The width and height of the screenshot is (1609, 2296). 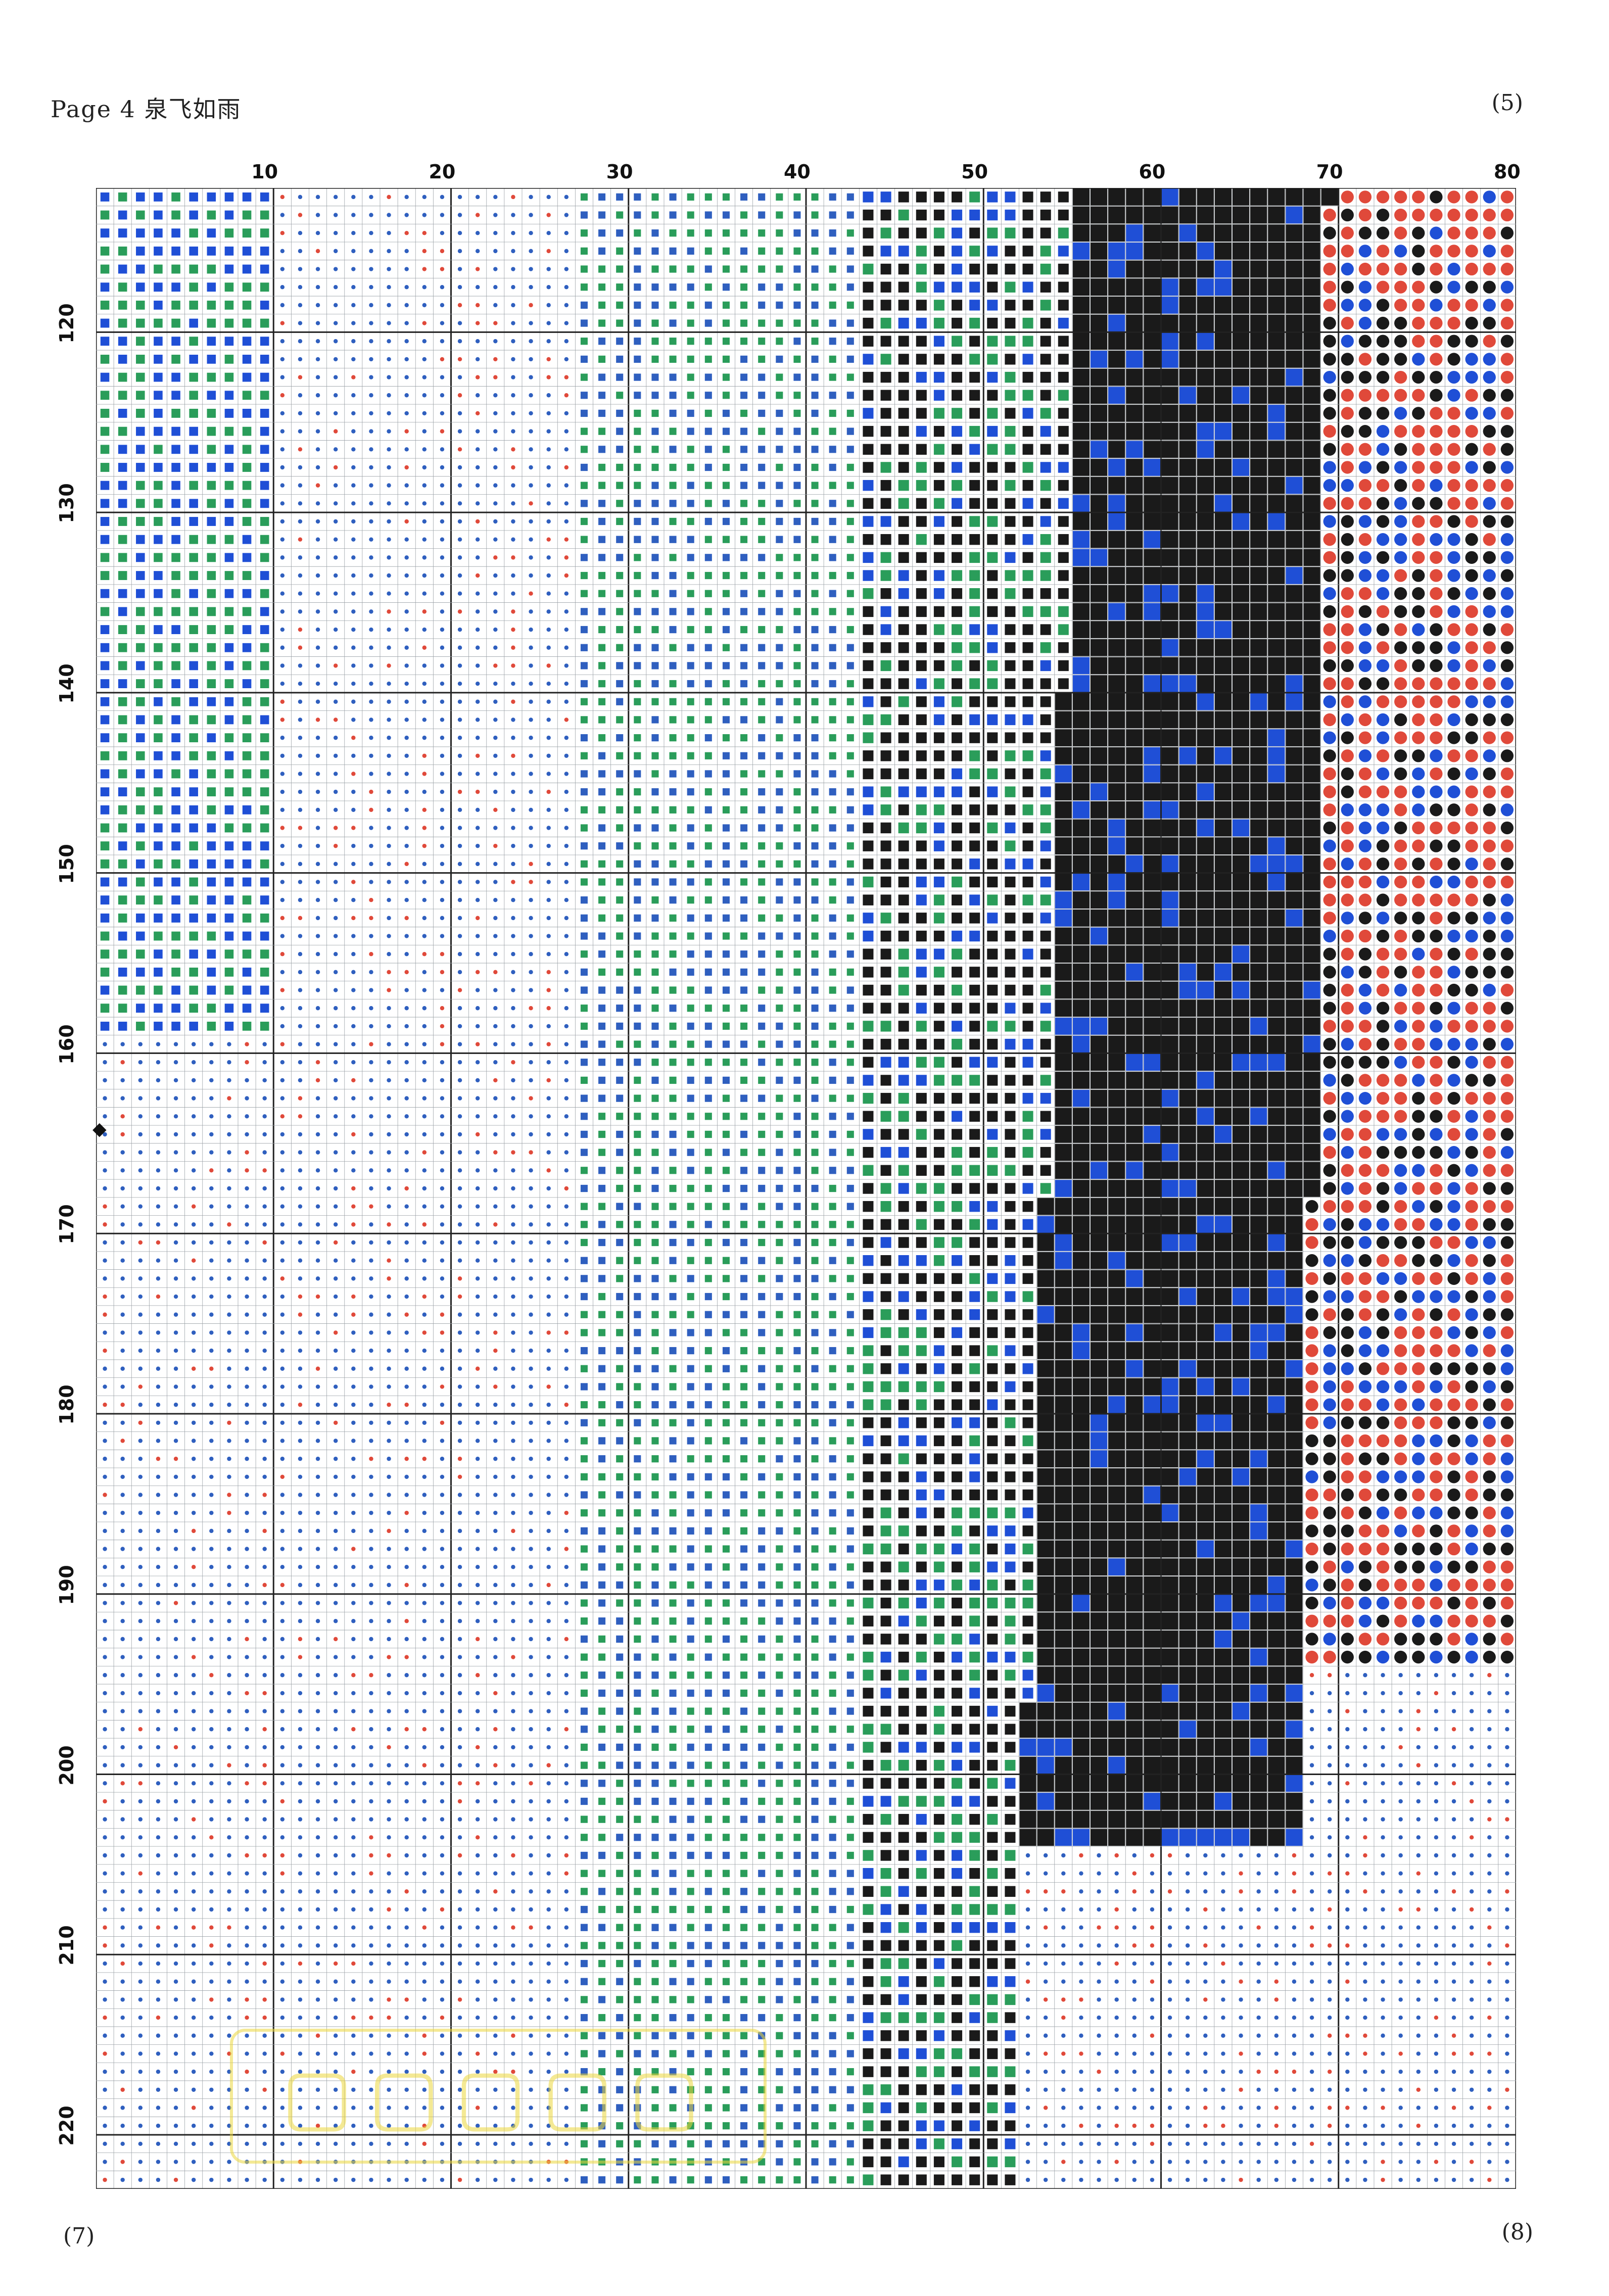 What do you see at coordinates (67, 1225) in the screenshot?
I see `row-number: 170` at bounding box center [67, 1225].